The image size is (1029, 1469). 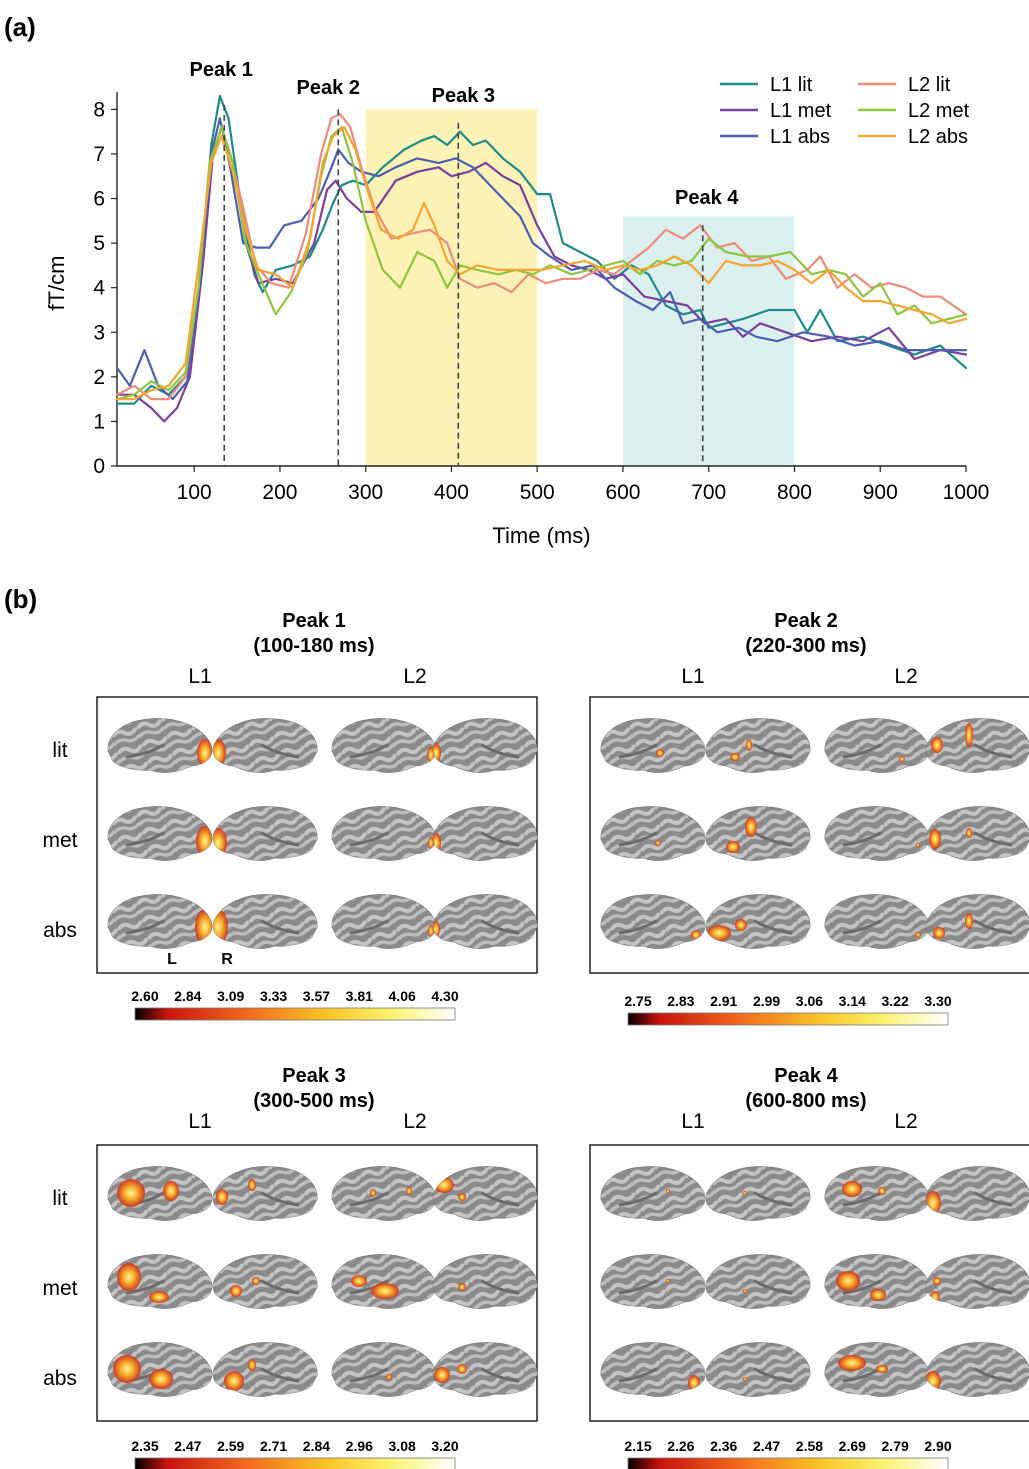 I want to click on panel-title: Peak 1, so click(x=313, y=621).